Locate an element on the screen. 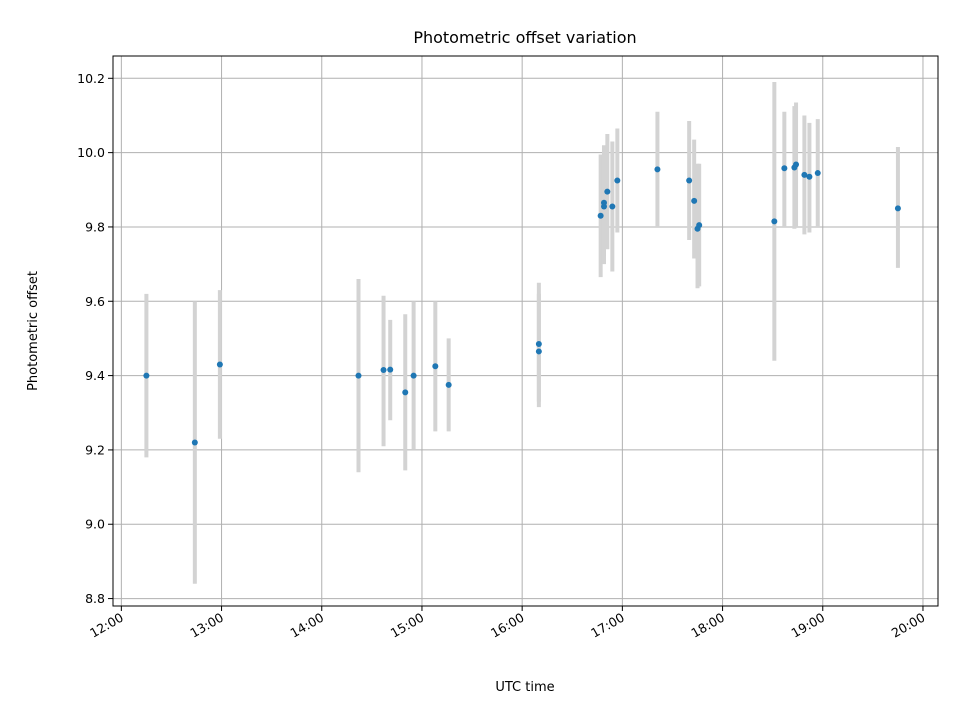 Image resolution: width=960 pixels, height=720 pixels. y-tick-label: 10.2 is located at coordinates (91, 78).